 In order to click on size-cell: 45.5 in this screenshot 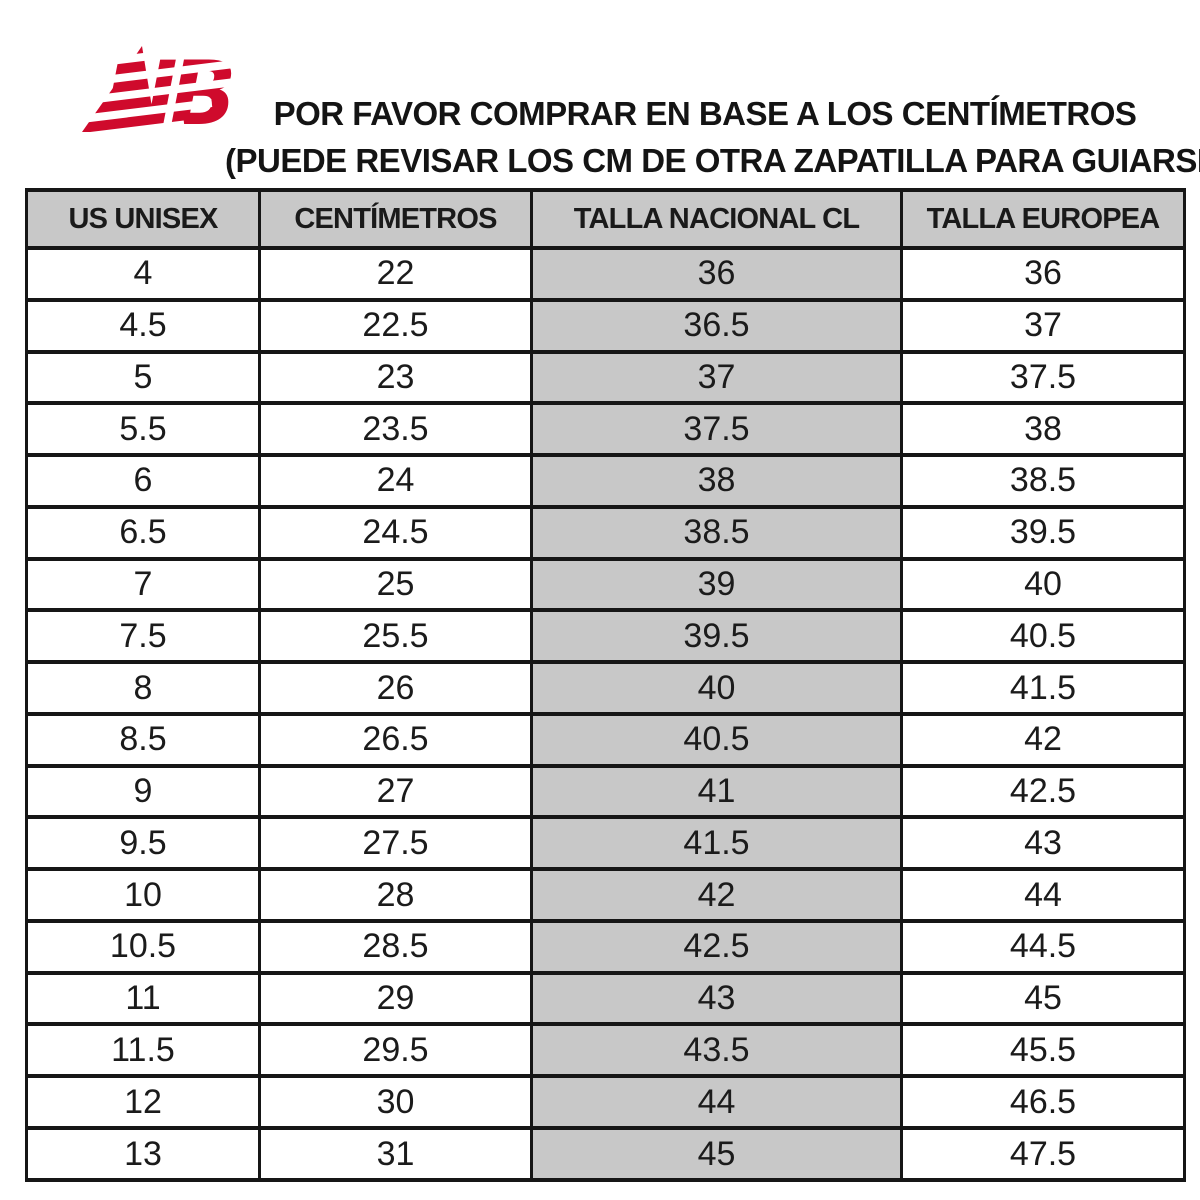, I will do `click(1043, 1050)`.